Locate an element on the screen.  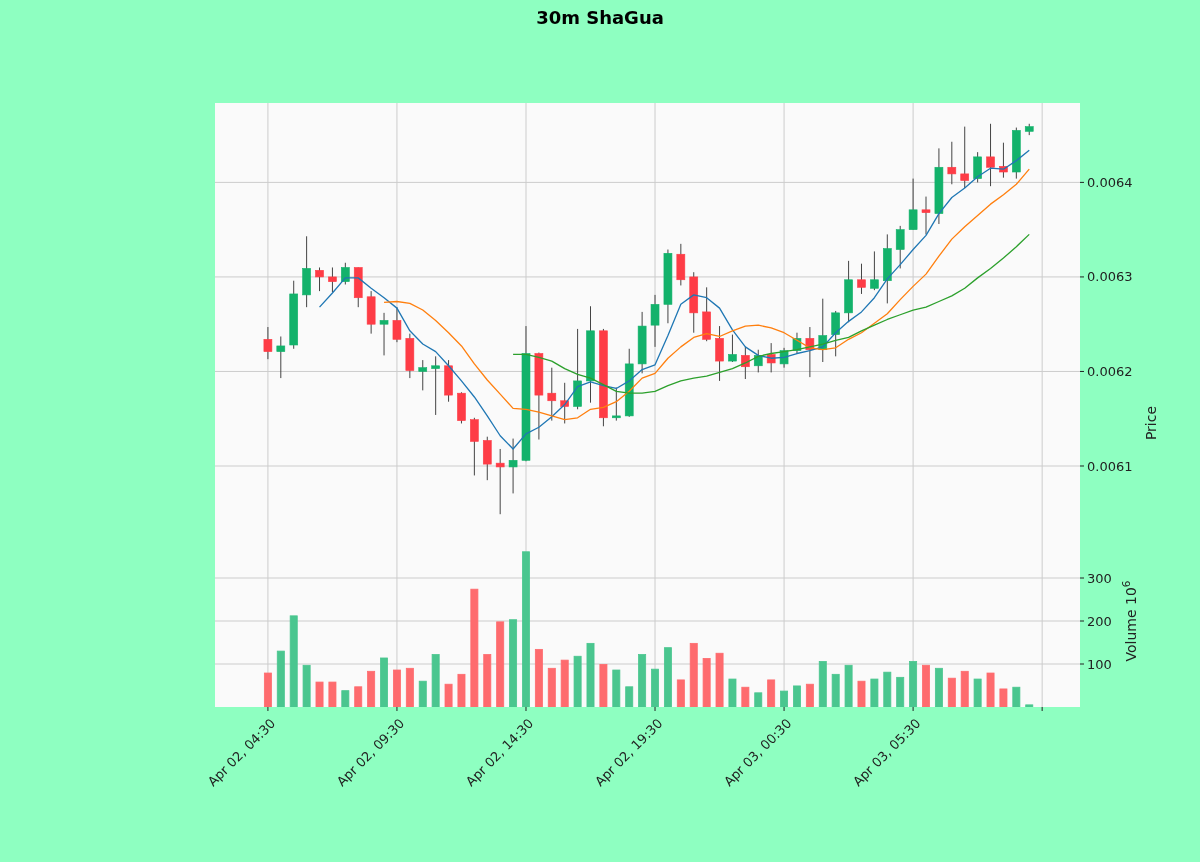
chart-title: 30m ShaGua is located at coordinates (600, 17).